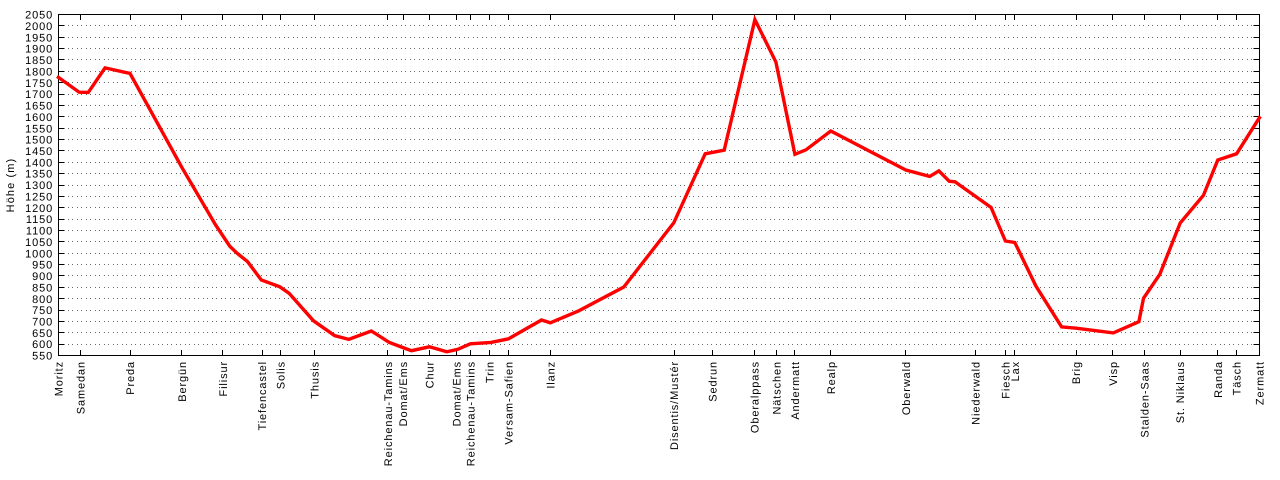  Describe the element at coordinates (510, 403) in the screenshot. I see `svg-text: Versam-Safien` at that location.